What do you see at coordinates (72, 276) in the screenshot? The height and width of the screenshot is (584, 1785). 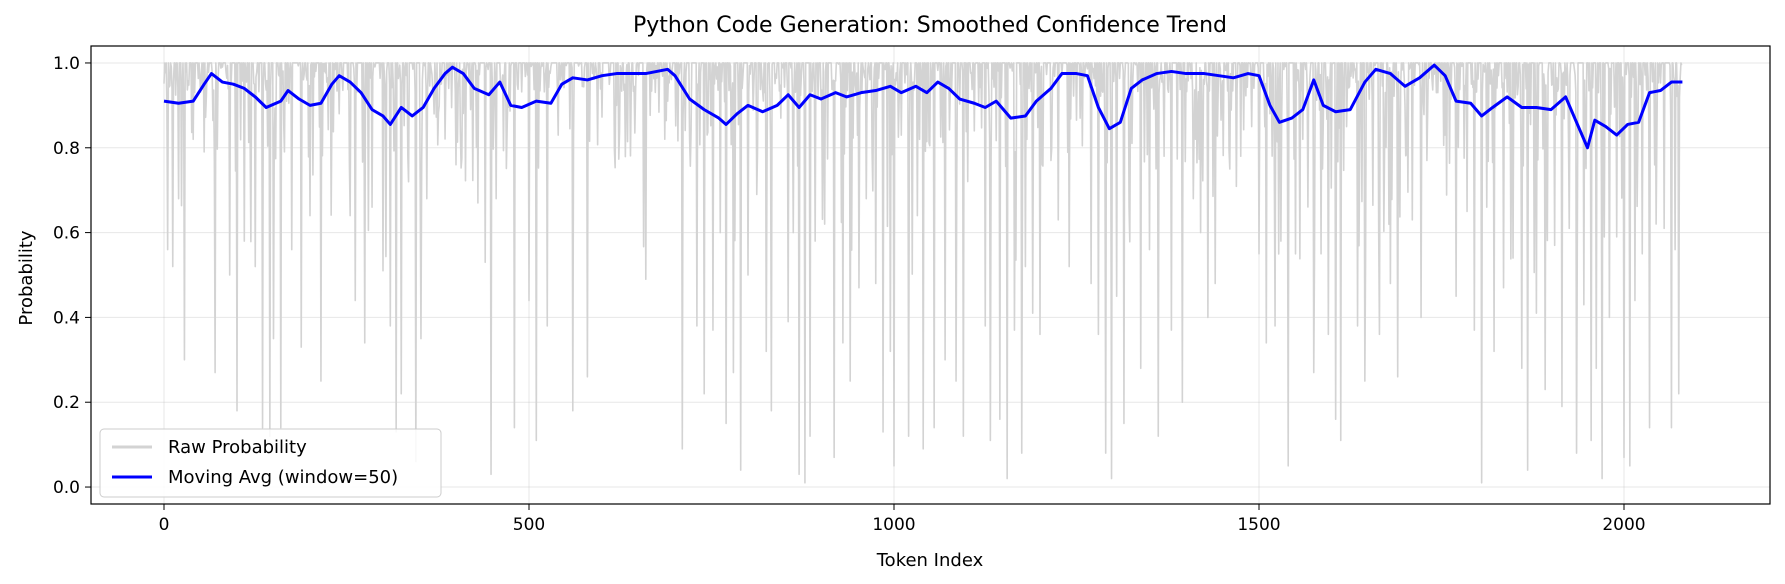 I see `y-axis-ticks: 0.0 0.2 0.4 0.6 0.8 1.0` at bounding box center [72, 276].